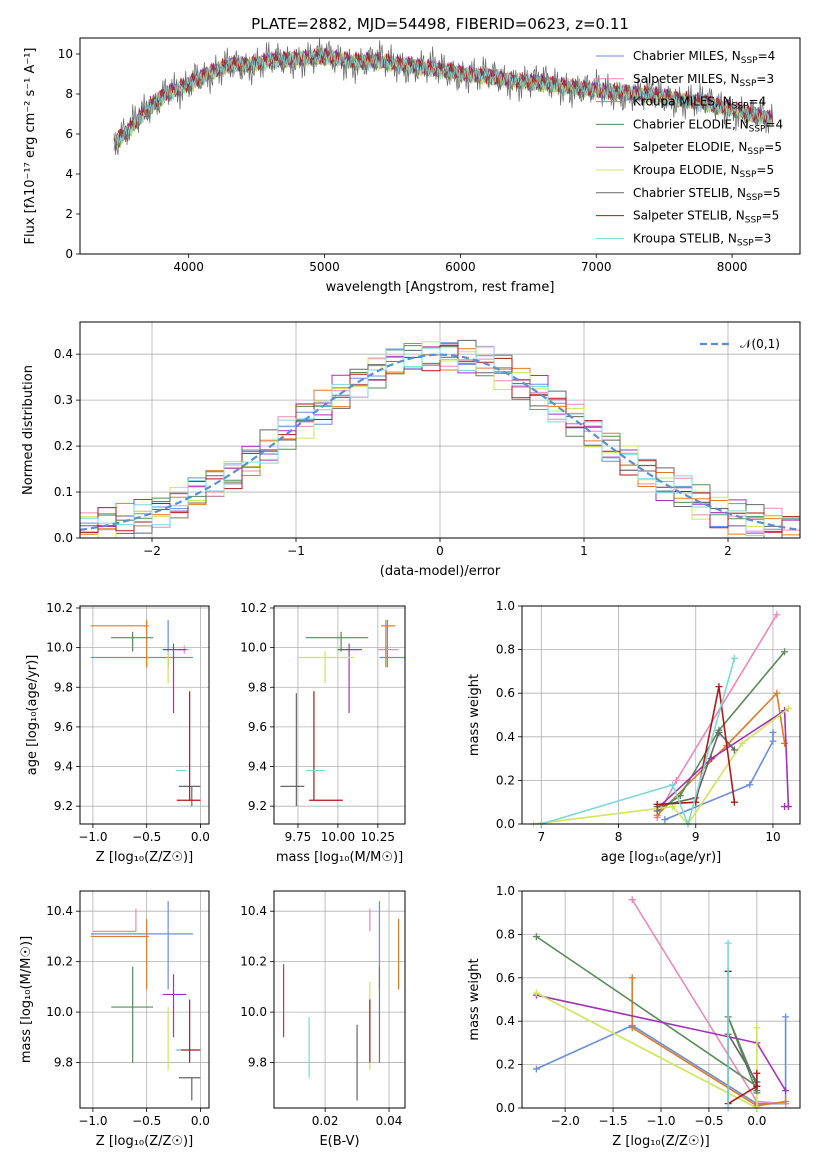 This screenshot has height=1170, width=819. Describe the element at coordinates (92, 837) in the screenshot. I see `age-vs-Z-xtick-label-0: −1.0` at that location.